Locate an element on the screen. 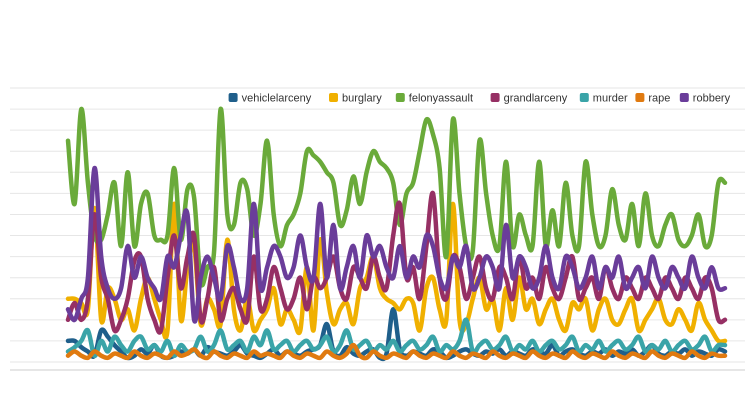  legend-item-murder: murder is located at coordinates (603, 99).